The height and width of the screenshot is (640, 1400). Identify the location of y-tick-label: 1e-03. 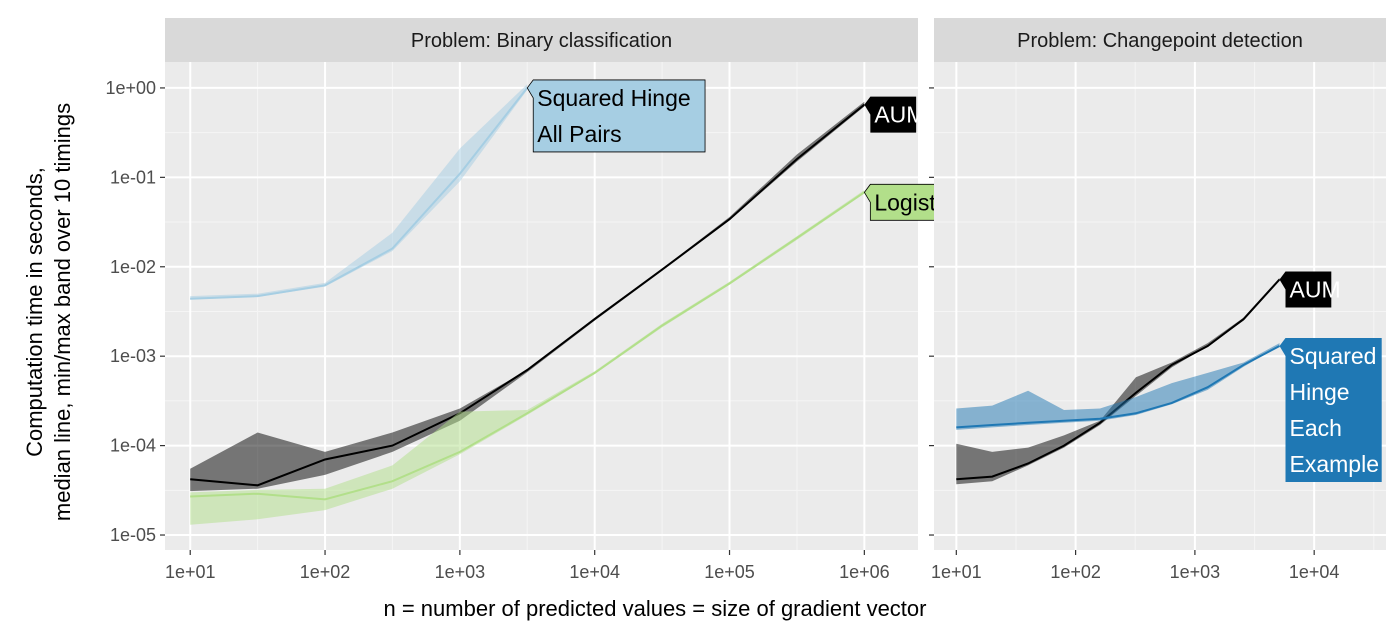
(133, 356).